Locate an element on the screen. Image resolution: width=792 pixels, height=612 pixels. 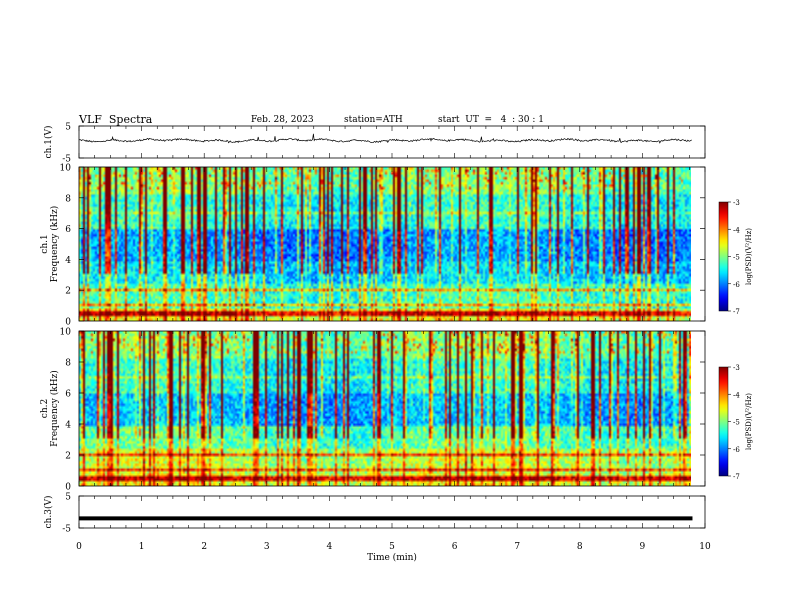
ch3-waveform-ytick-label: 5 is located at coordinates (68, 498).